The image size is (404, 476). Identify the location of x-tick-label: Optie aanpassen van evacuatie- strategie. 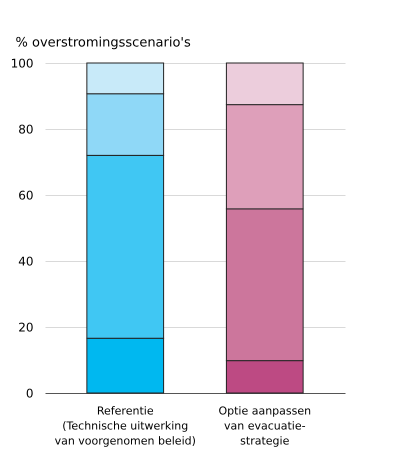
(265, 426).